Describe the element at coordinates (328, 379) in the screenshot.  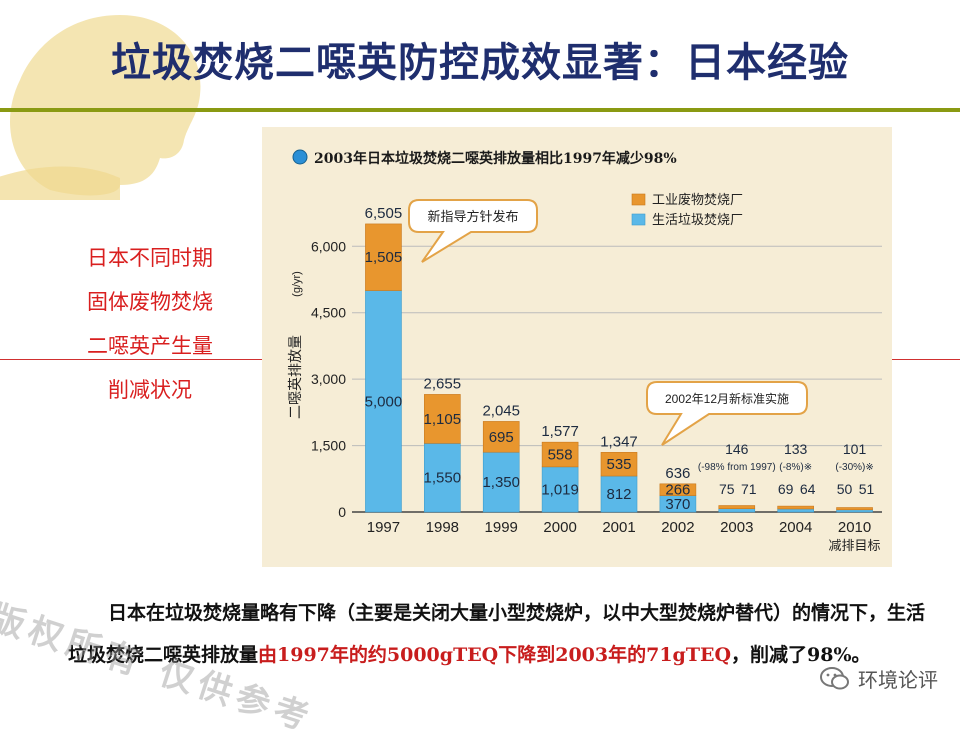
I see `y-tick-label: 3,000` at that location.